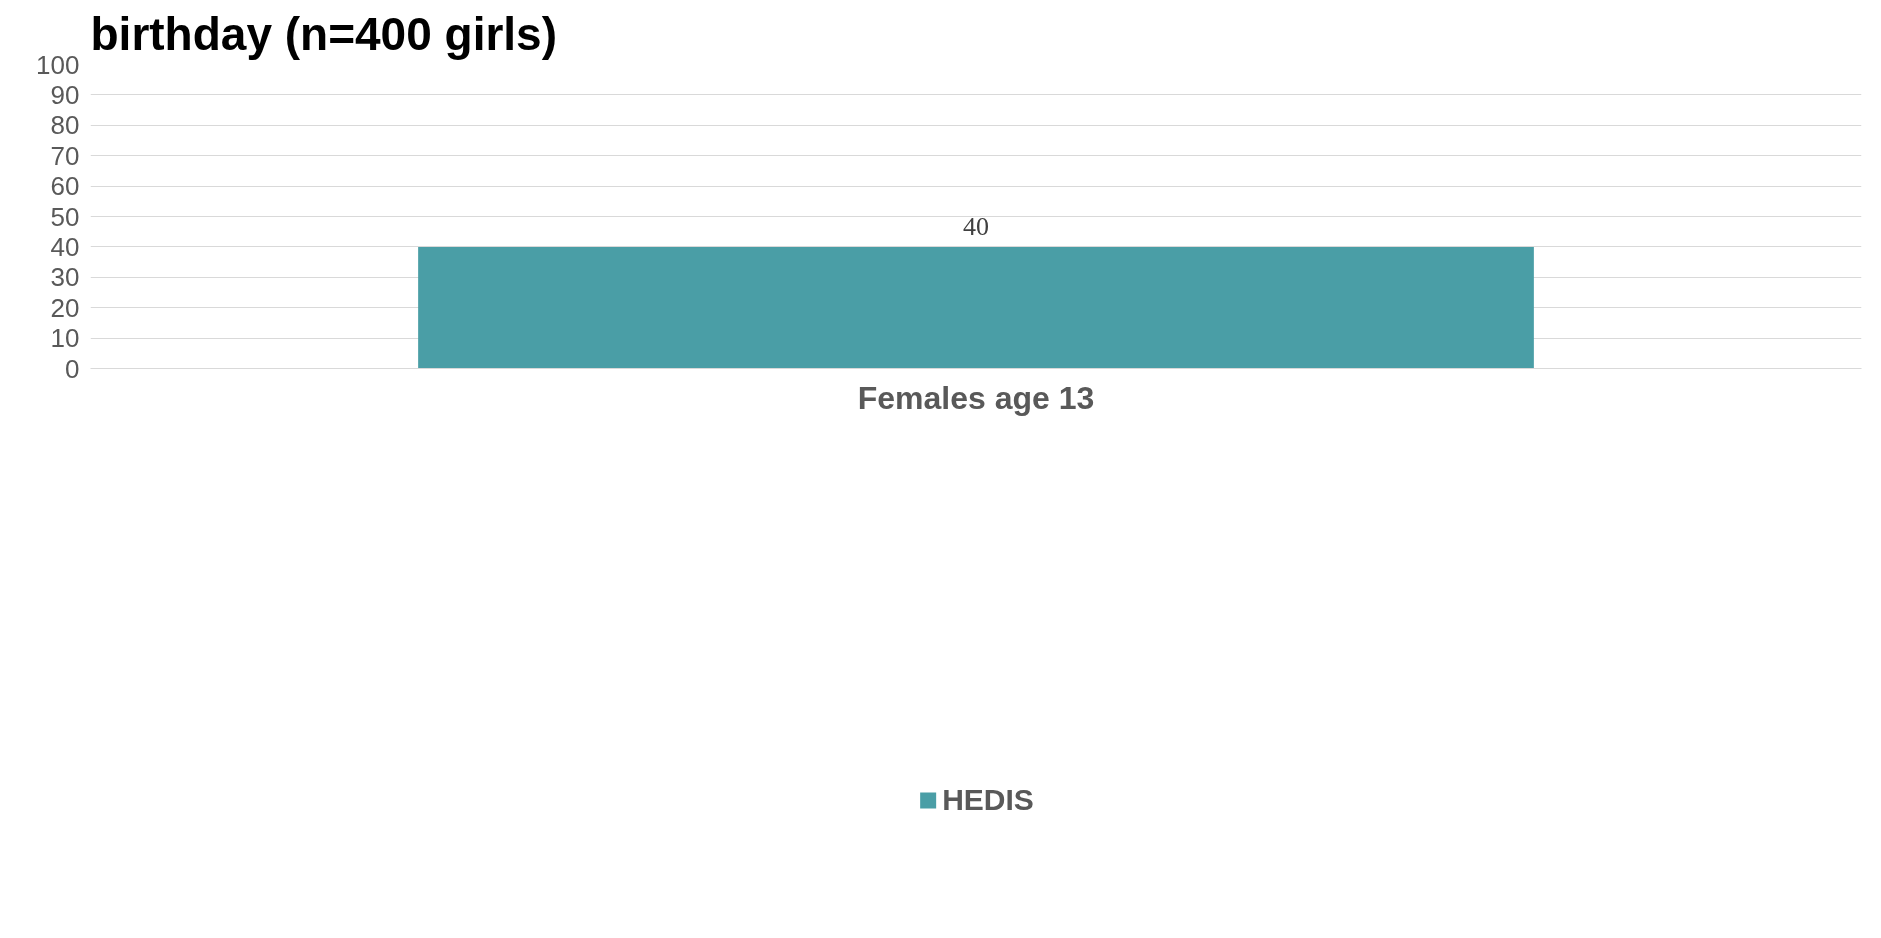  I want to click on y-tick-label: 100, so click(58, 64).